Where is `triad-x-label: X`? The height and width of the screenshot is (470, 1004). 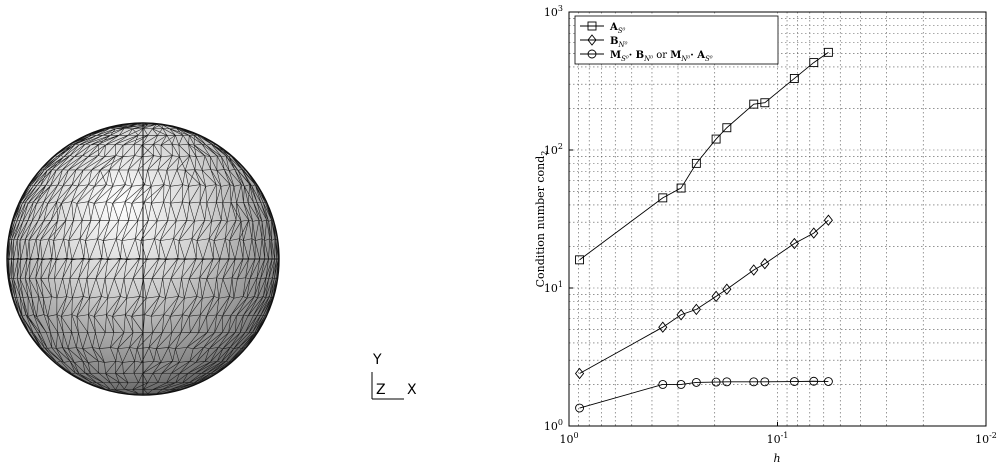 triad-x-label: X is located at coordinates (412, 390).